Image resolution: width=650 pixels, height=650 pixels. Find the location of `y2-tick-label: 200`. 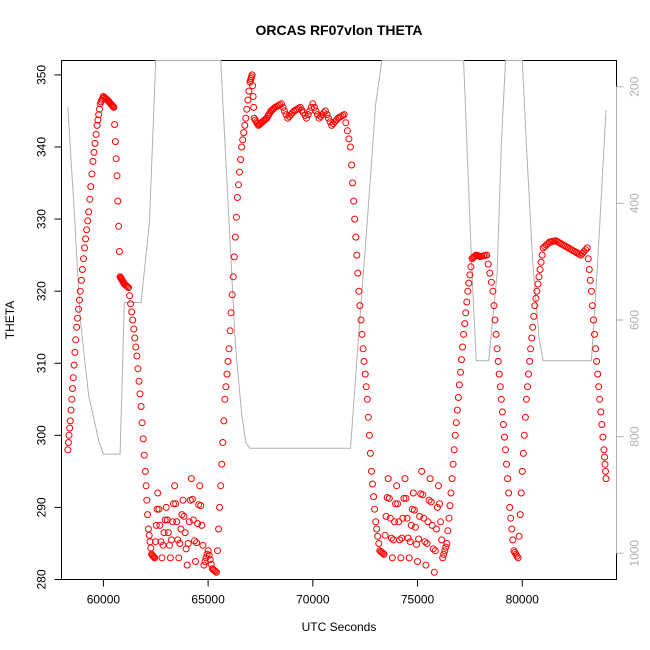

y2-tick-label: 200 is located at coordinates (635, 86).